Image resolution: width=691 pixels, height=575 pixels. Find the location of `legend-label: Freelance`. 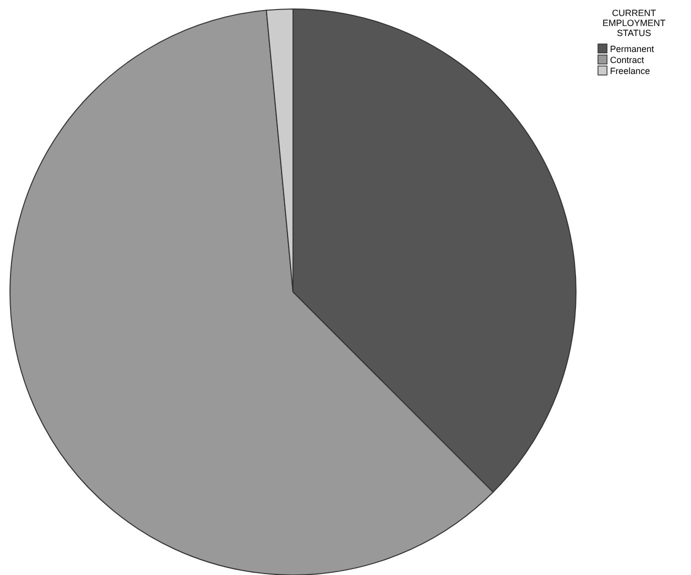

legend-label: Freelance is located at coordinates (630, 71).